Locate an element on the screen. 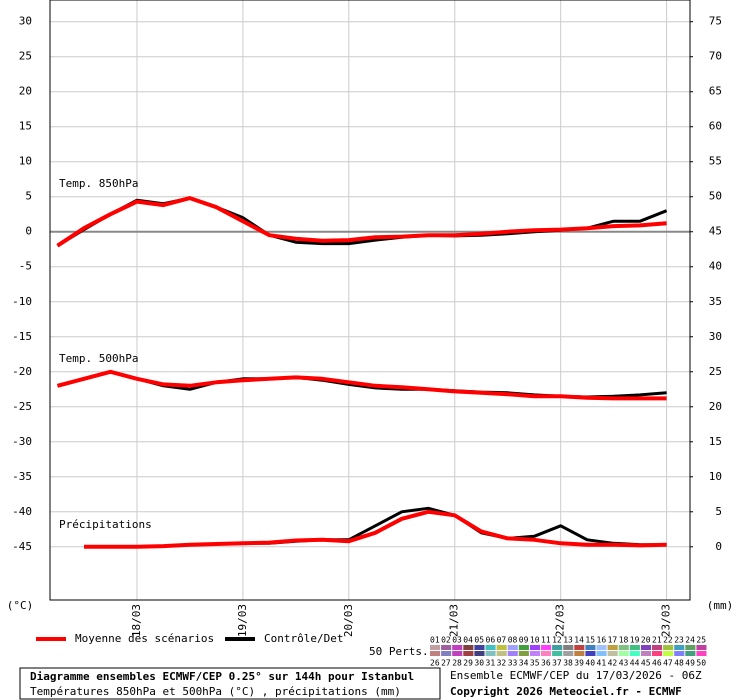 The image size is (740, 700). y-tick-label: 25 is located at coordinates (25, 56).